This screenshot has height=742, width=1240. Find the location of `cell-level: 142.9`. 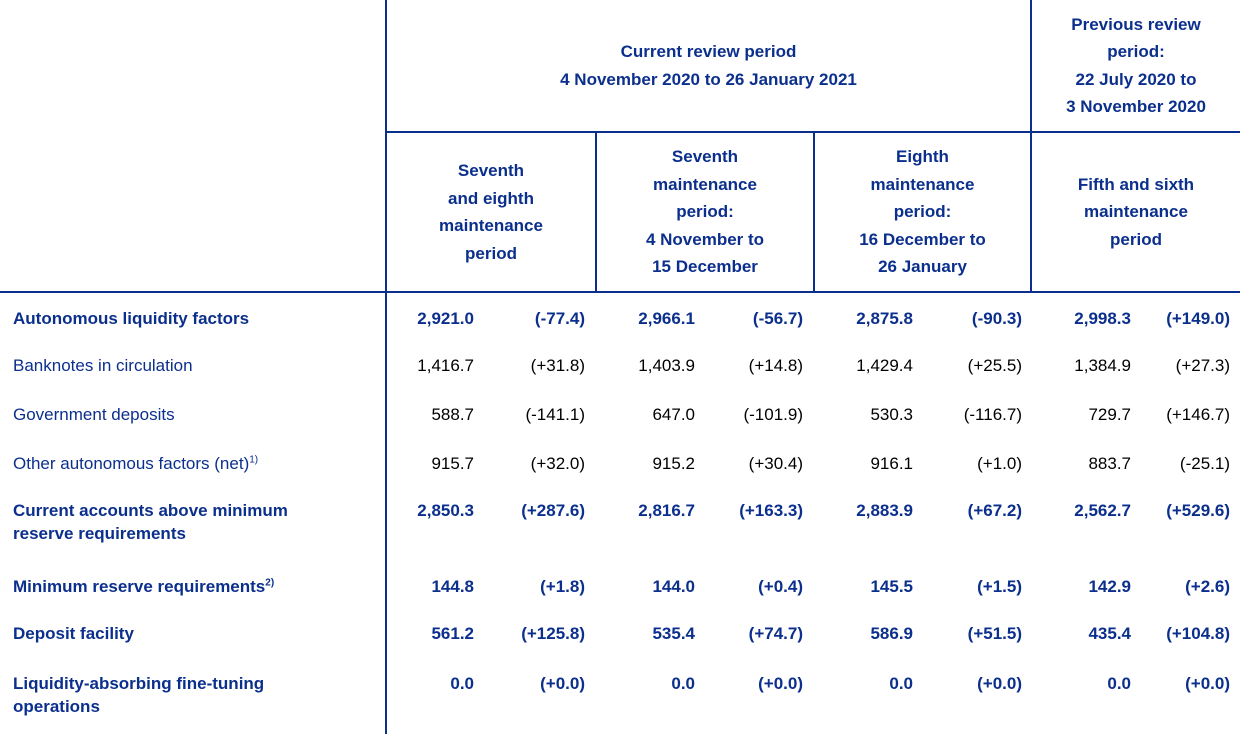

cell-level: 142.9 is located at coordinates (1109, 586).